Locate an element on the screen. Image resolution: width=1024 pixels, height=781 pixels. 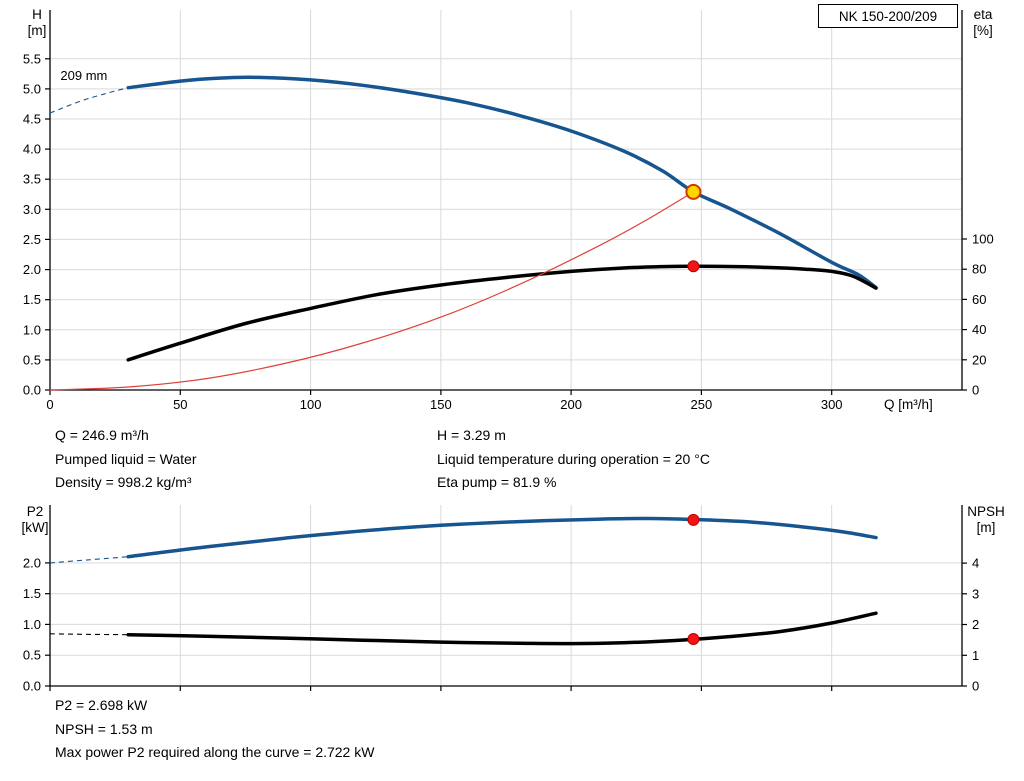
y-left-tick-label: 2.5 is located at coordinates (32, 239).